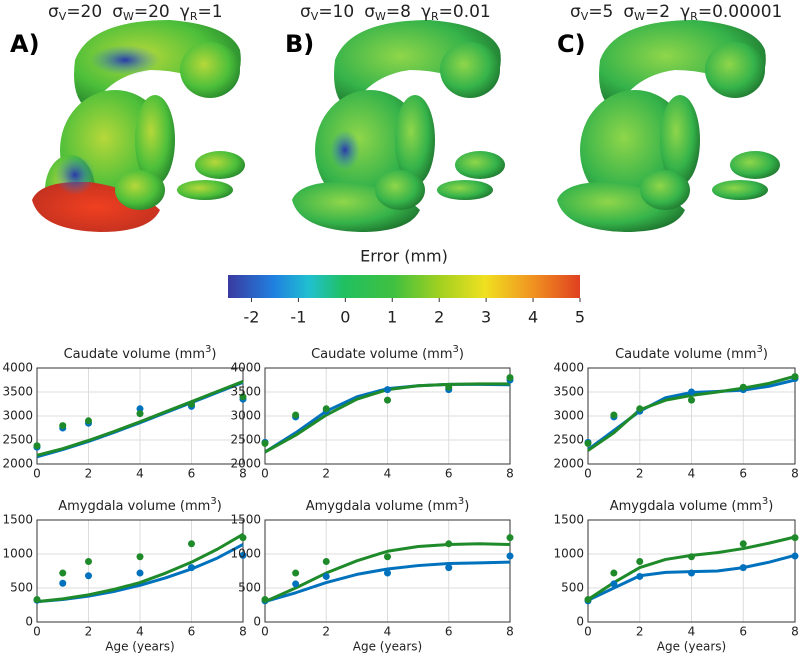 This screenshot has width=800, height=654. Describe the element at coordinates (392, 317) in the screenshot. I see `colorbar-tick-label: 1` at that location.